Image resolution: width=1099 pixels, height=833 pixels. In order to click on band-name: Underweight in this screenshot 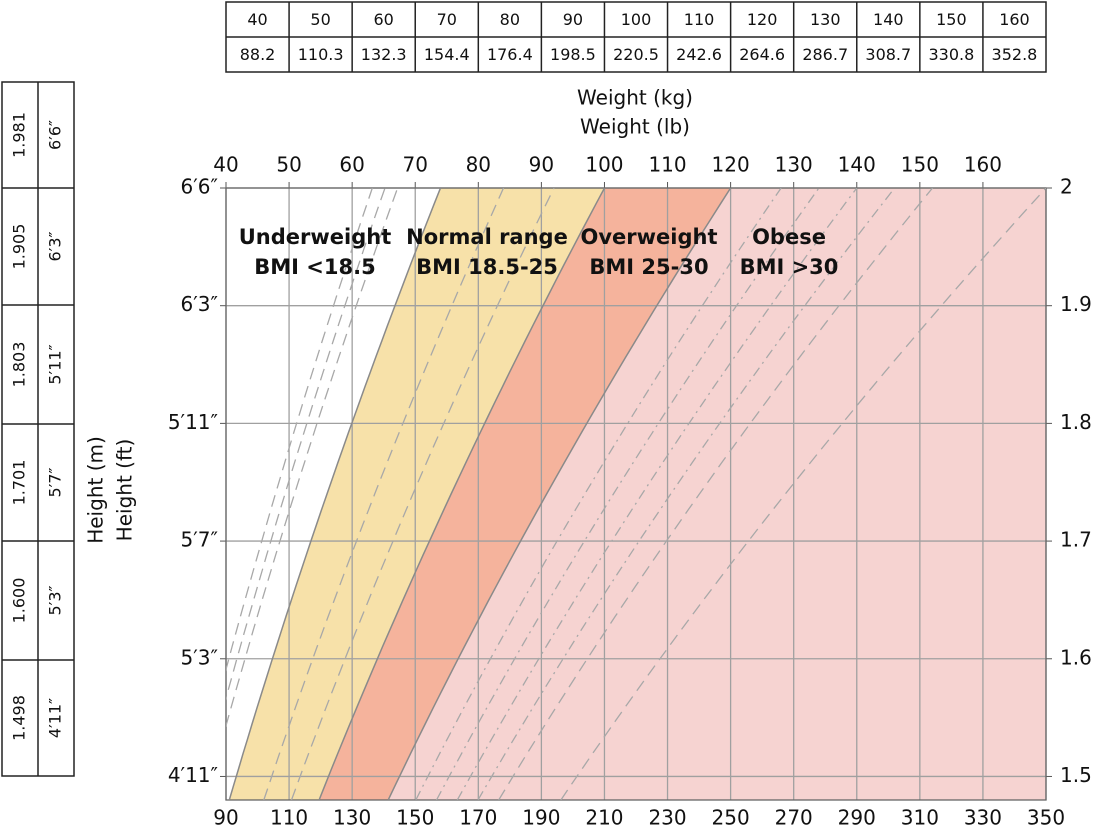, I will do `click(315, 237)`.